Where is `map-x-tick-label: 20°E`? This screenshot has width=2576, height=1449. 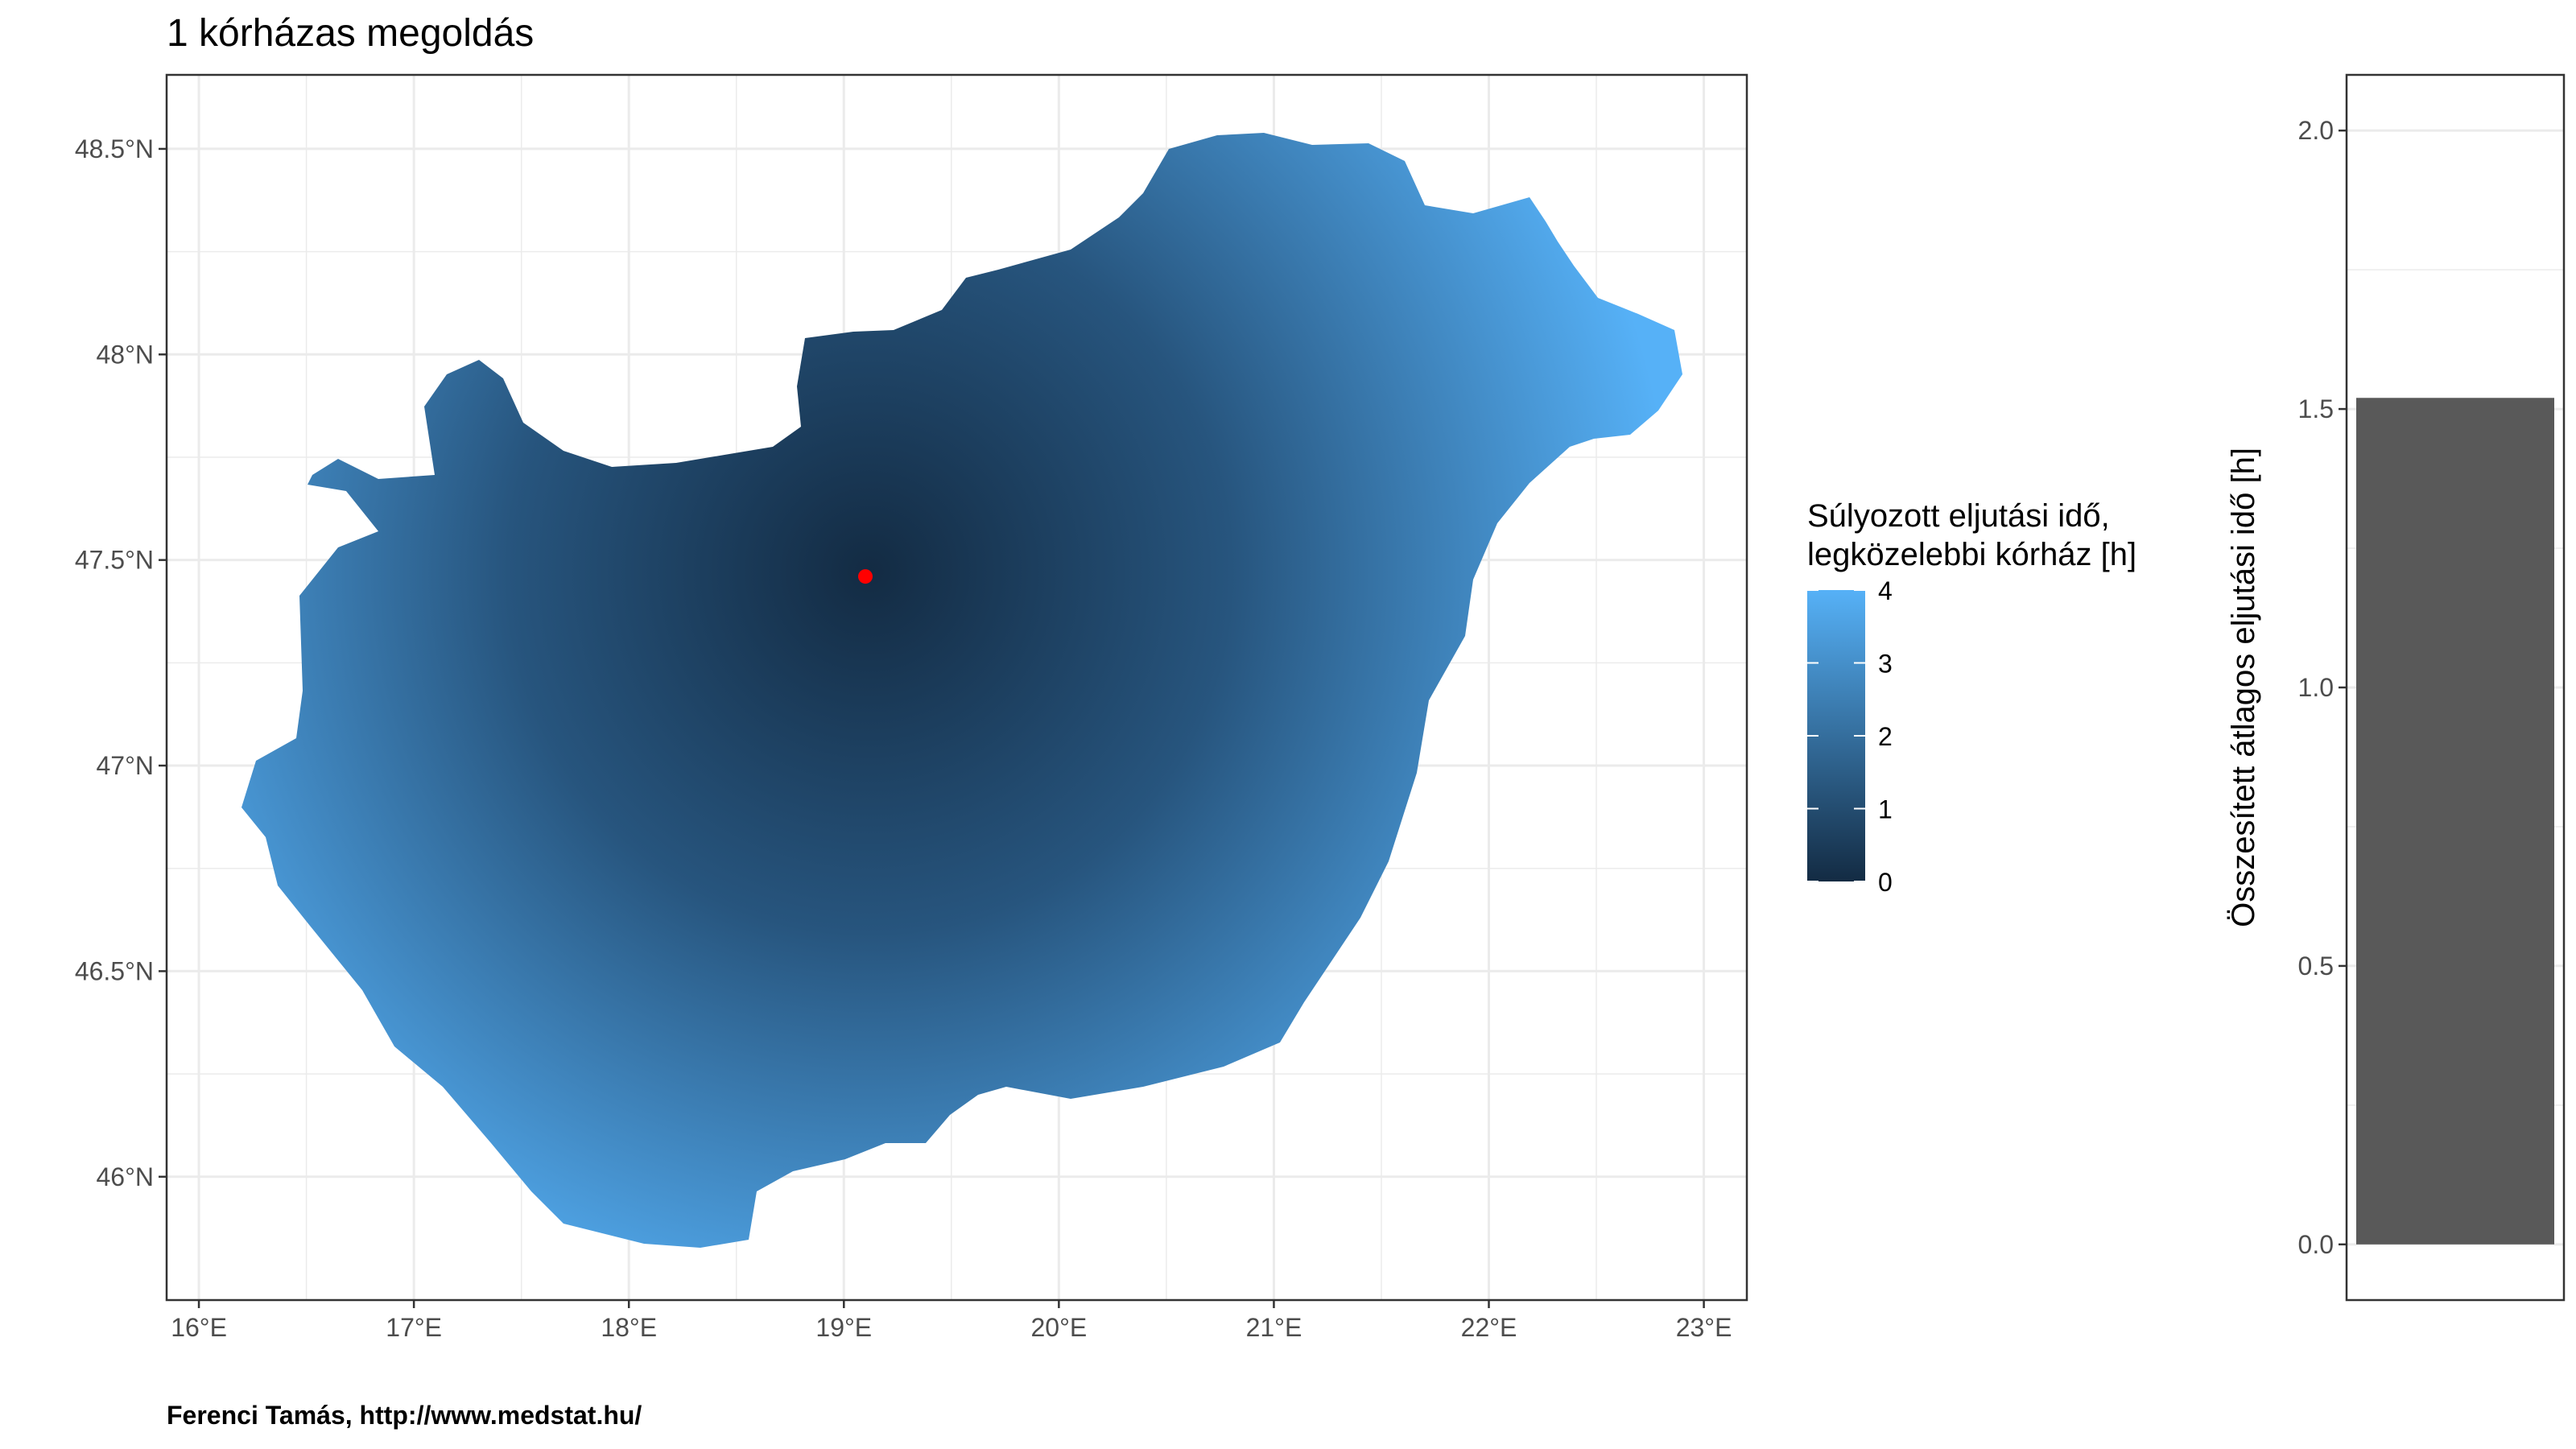 map-x-tick-label: 20°E is located at coordinates (1058, 1327).